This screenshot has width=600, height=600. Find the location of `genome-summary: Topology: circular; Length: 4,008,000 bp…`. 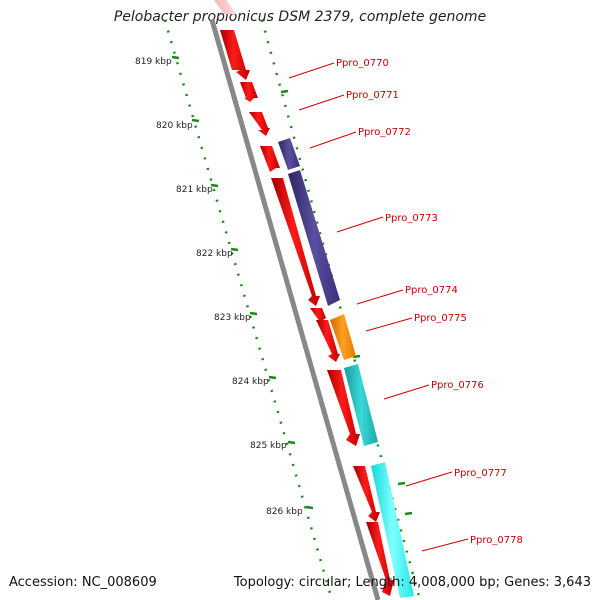

genome-summary: Topology: circular; Length: 4,008,000 bp… is located at coordinates (412, 582).